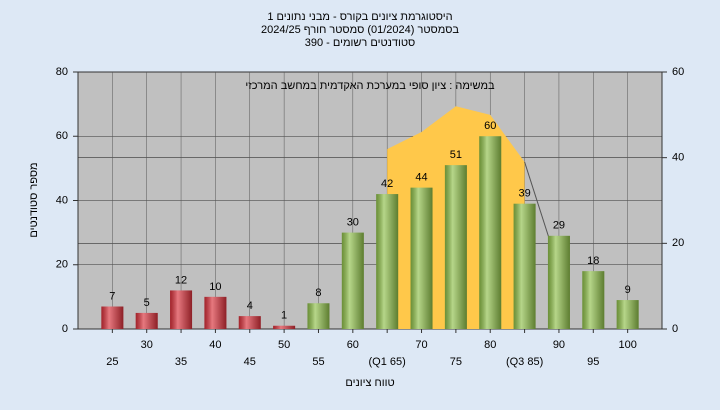 The image size is (720, 410). Describe the element at coordinates (62, 72) in the screenshot. I see `y-tick-label: 80` at that location.